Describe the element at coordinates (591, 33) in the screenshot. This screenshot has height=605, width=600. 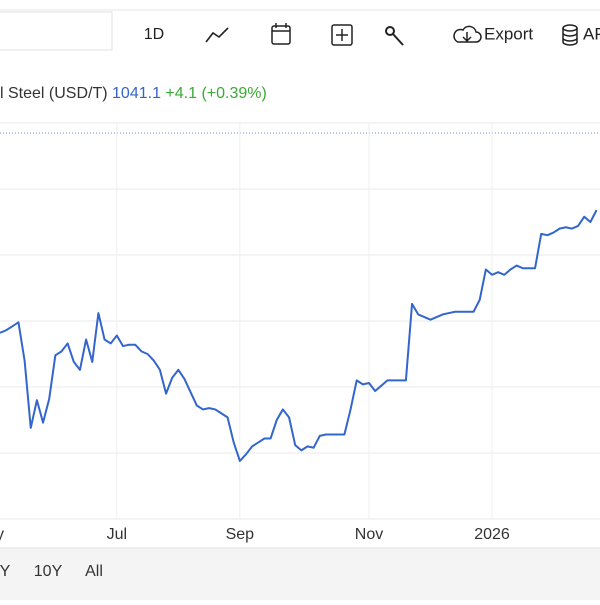
I see `api-button: AP` at that location.